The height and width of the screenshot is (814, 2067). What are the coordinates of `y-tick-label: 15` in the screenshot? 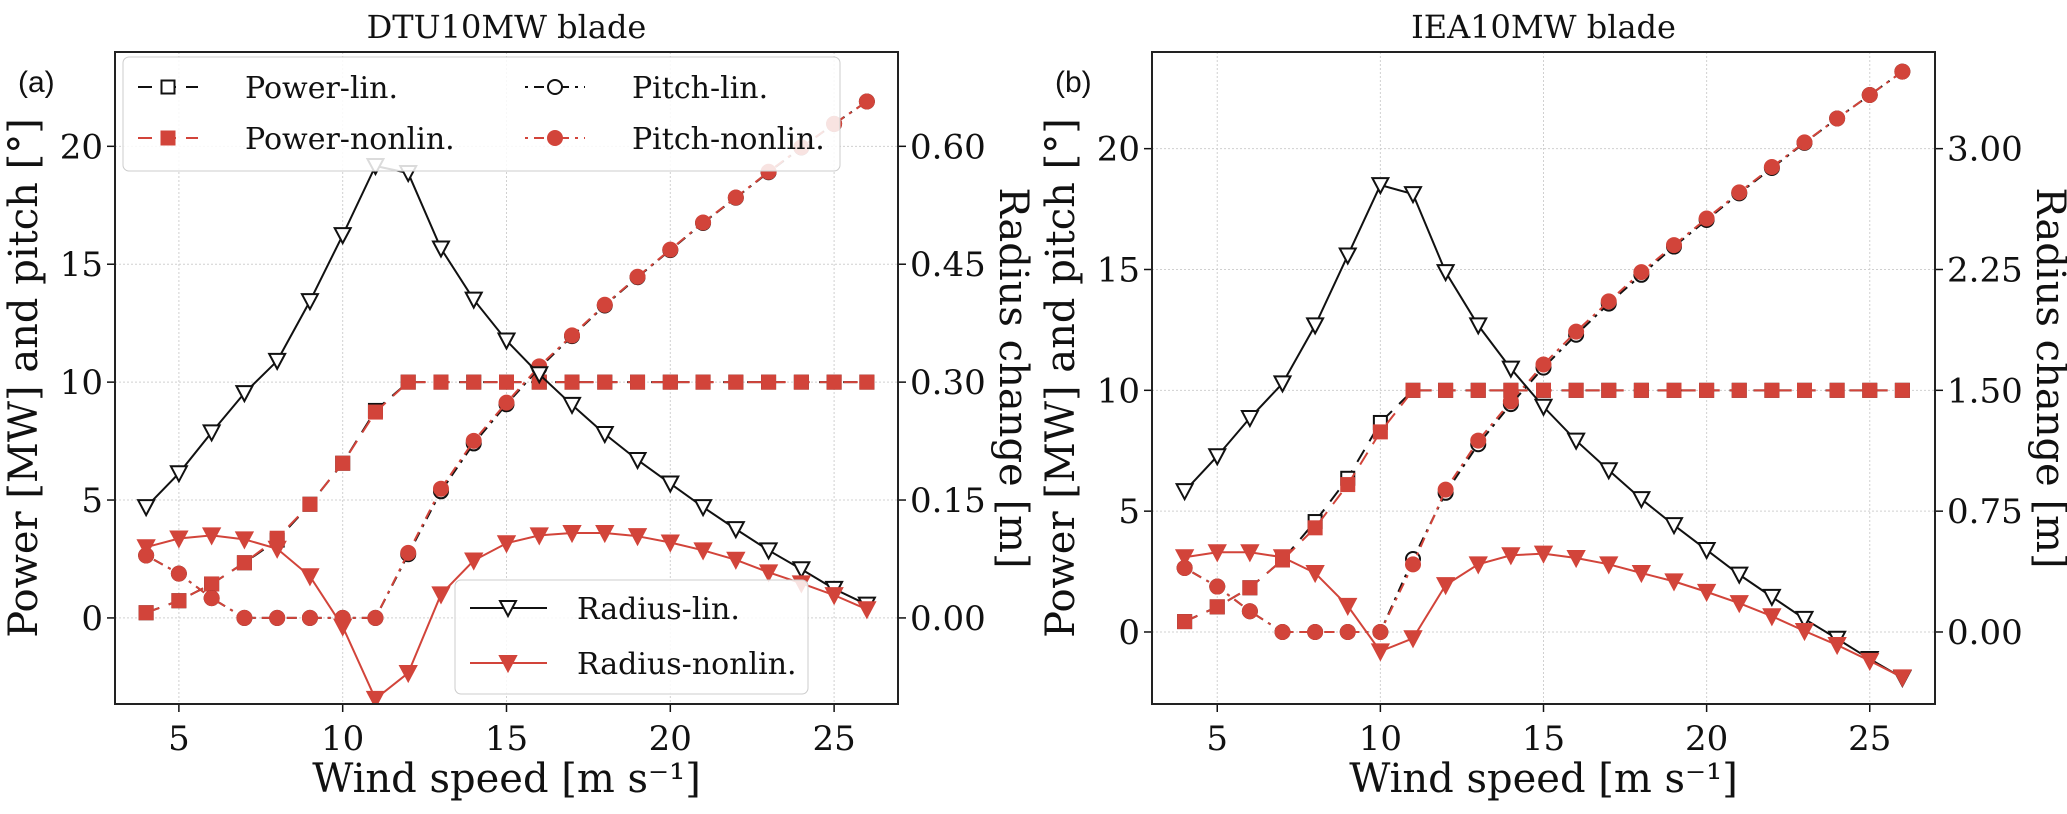 It's located at (81, 265).